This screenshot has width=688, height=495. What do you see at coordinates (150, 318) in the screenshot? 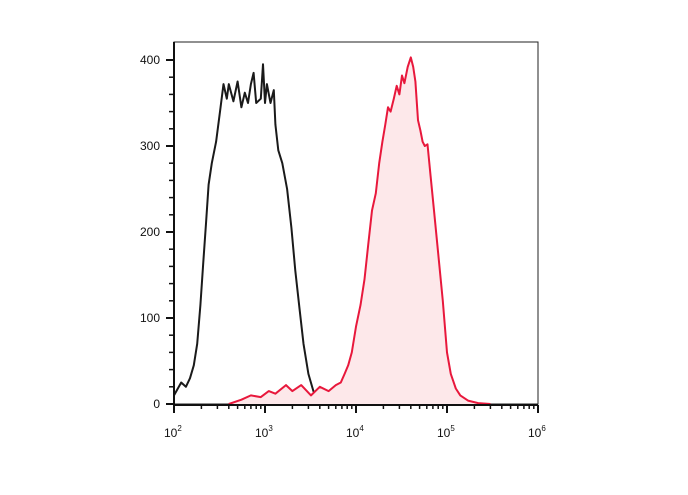
I see `y-tick-label: 100` at bounding box center [150, 318].